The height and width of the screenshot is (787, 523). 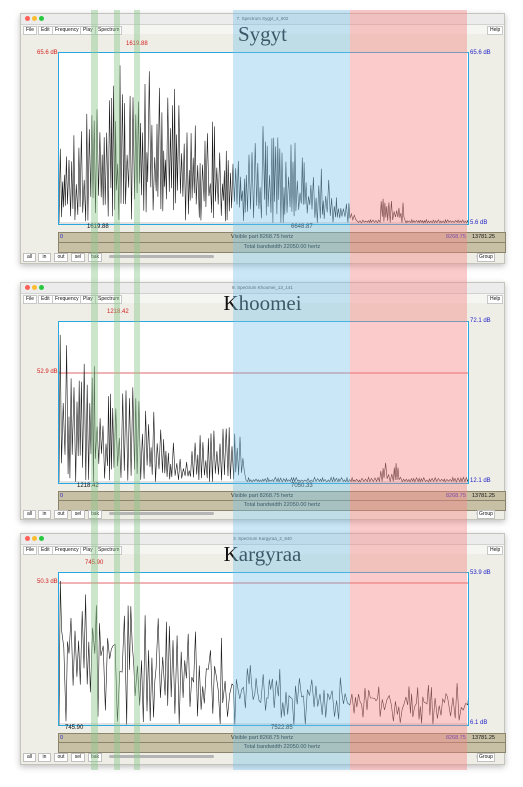 What do you see at coordinates (74, 728) in the screenshot?
I see `axis-left-frequency: 745.90` at bounding box center [74, 728].